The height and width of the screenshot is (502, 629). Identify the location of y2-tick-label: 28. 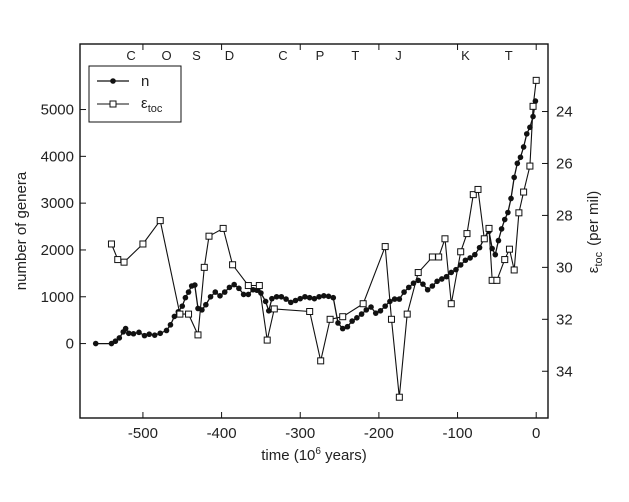
(564, 215).